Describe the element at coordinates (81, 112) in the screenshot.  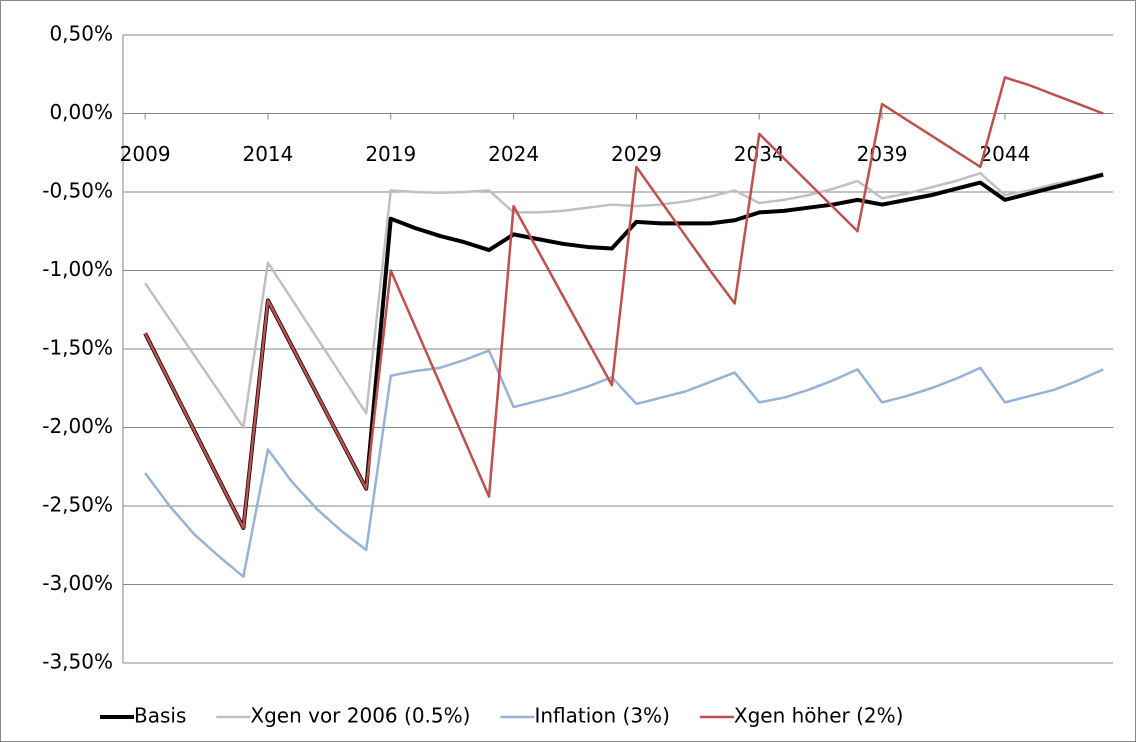
I see `y-tick-label: 0,00%` at that location.